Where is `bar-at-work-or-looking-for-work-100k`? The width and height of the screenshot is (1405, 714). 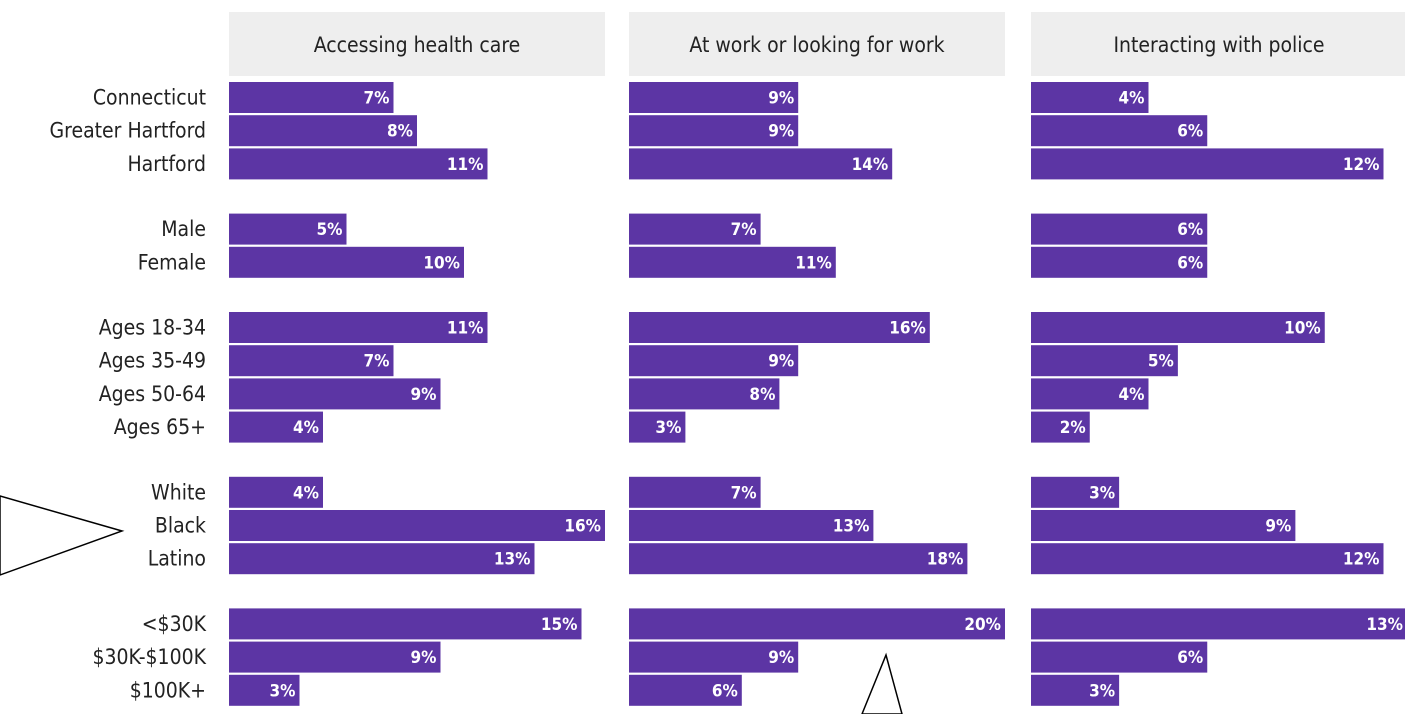 bar-at-work-or-looking-for-work-100k is located at coordinates (685, 690).